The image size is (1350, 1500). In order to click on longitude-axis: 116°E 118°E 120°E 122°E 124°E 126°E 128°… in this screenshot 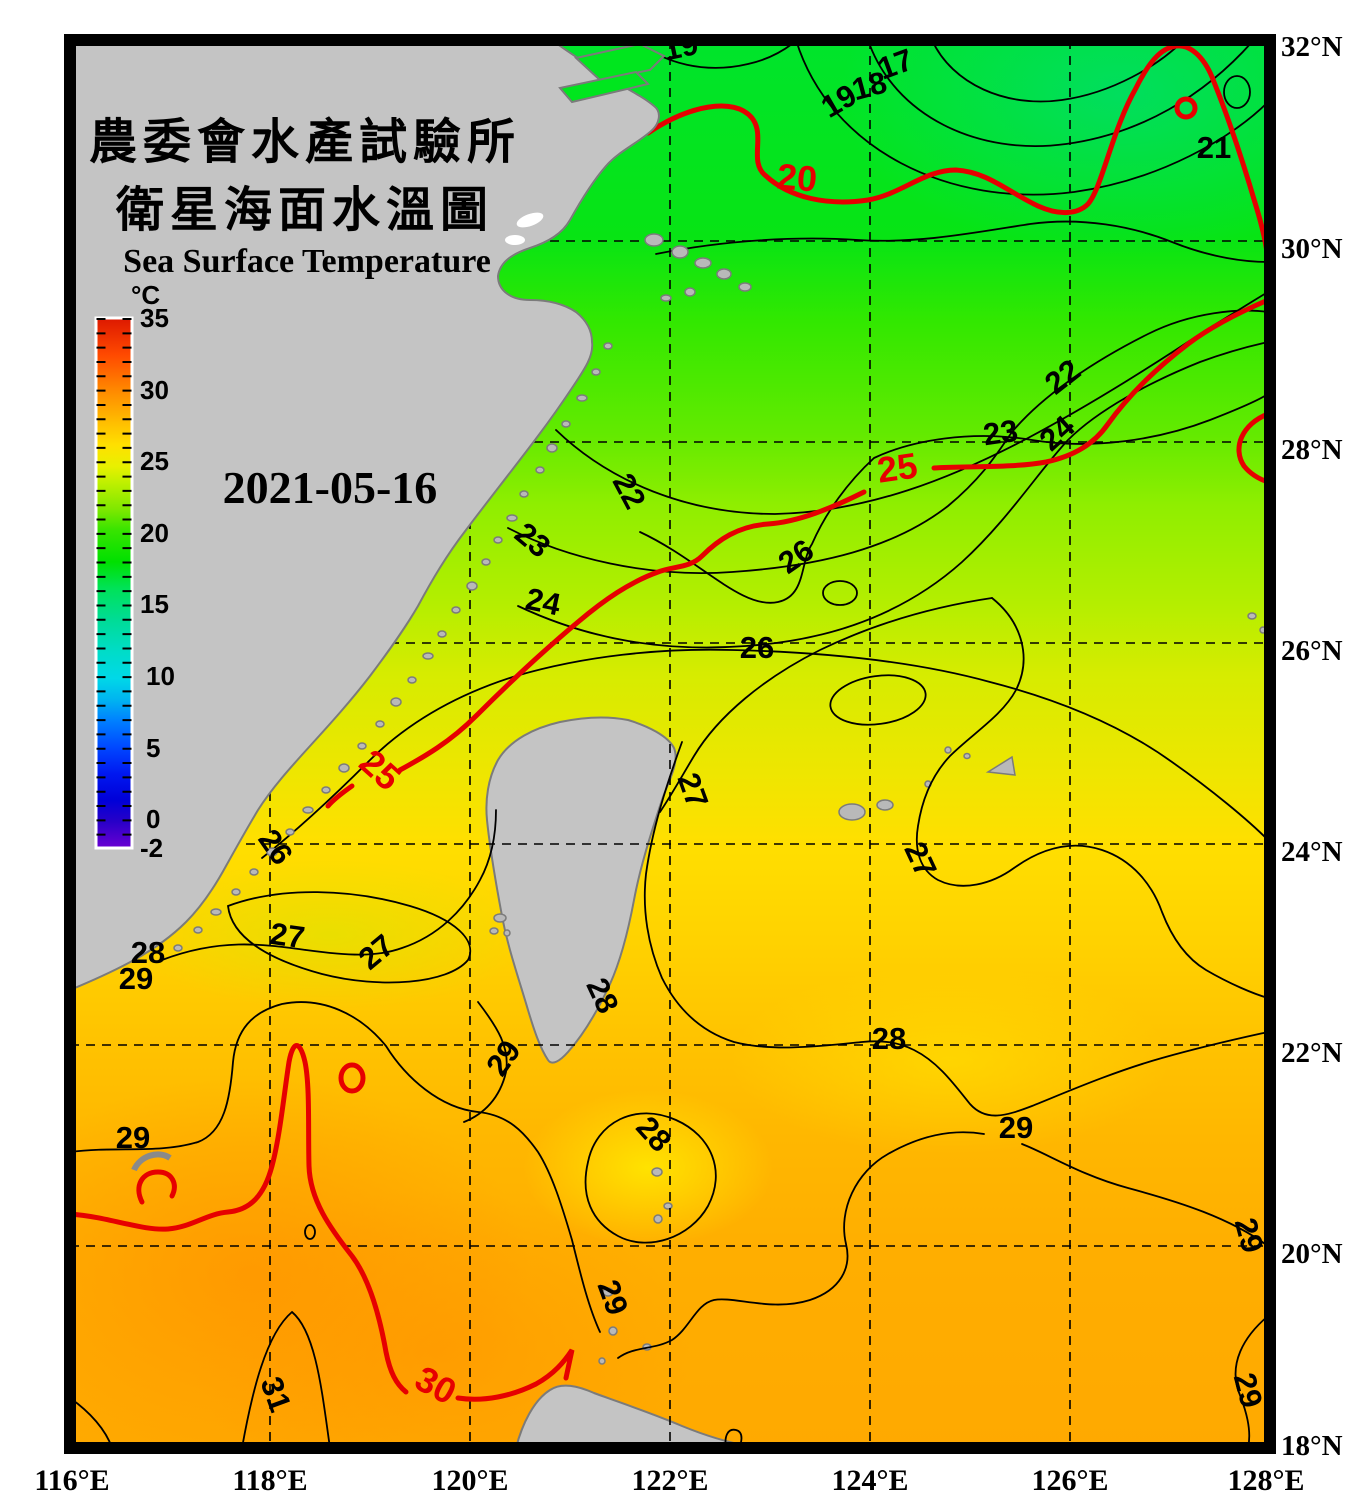, I will do `click(669, 1480)`.